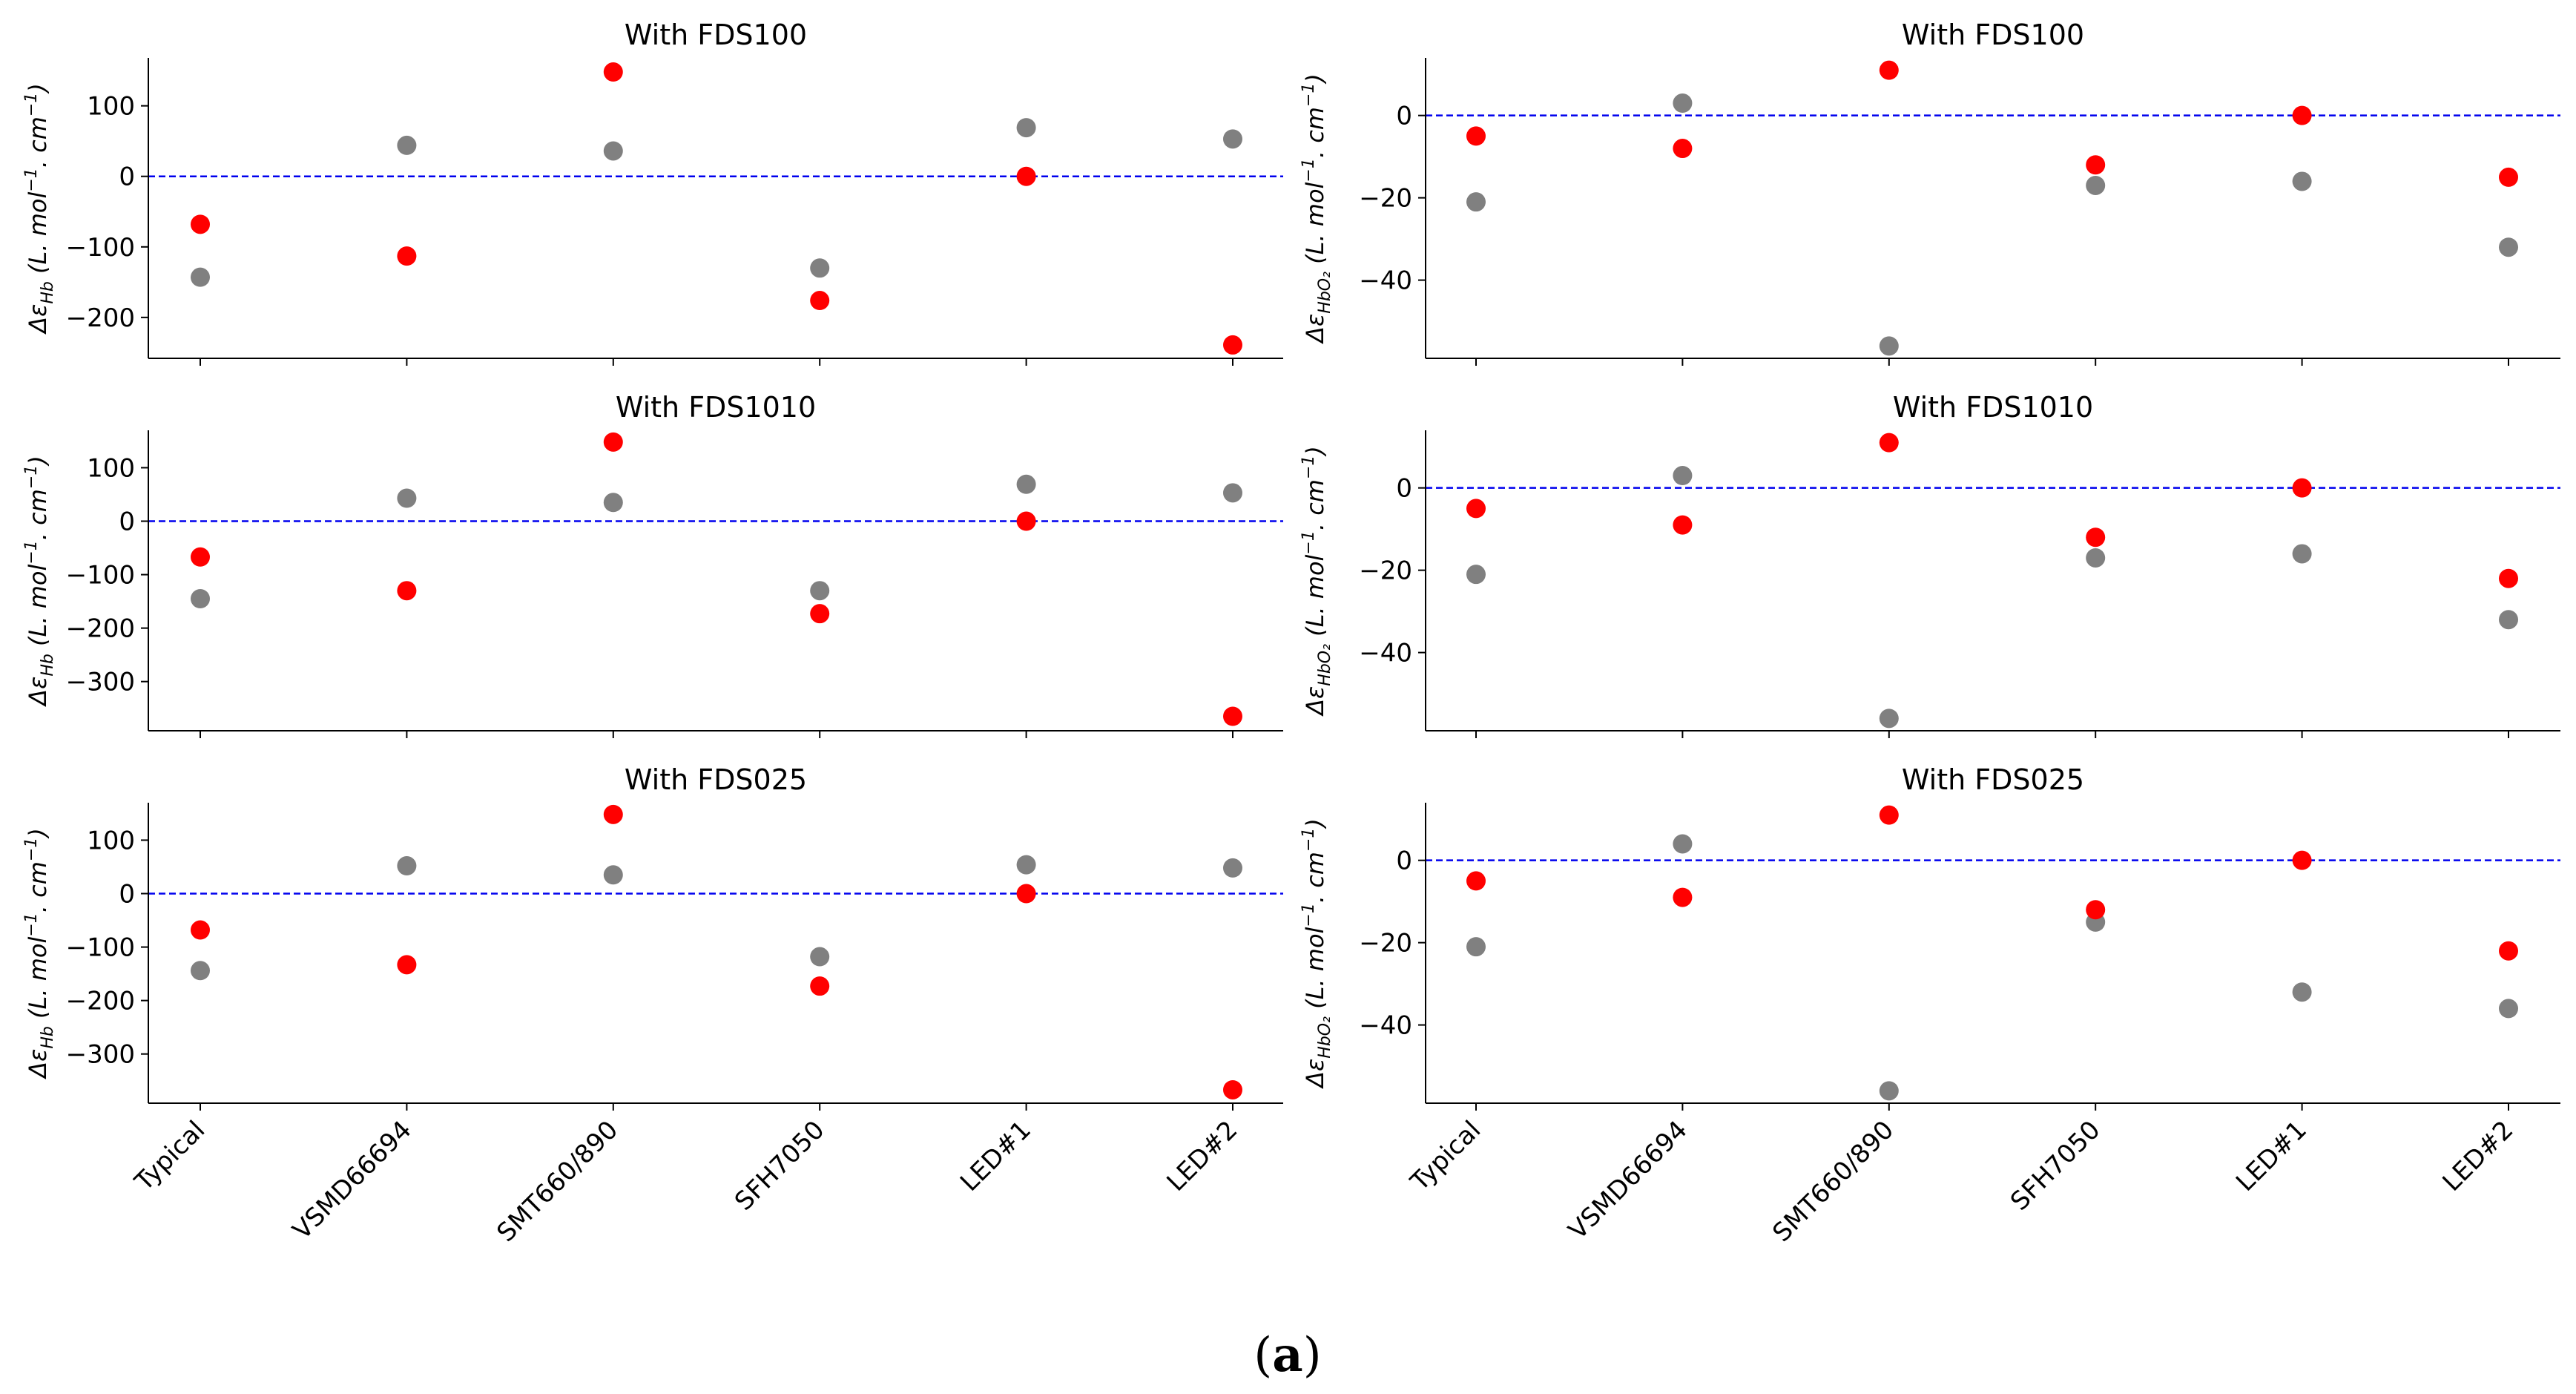 The image size is (2576, 1394). Describe the element at coordinates (1287, 1355) in the screenshot. I see `figure-caption: (a)` at that location.